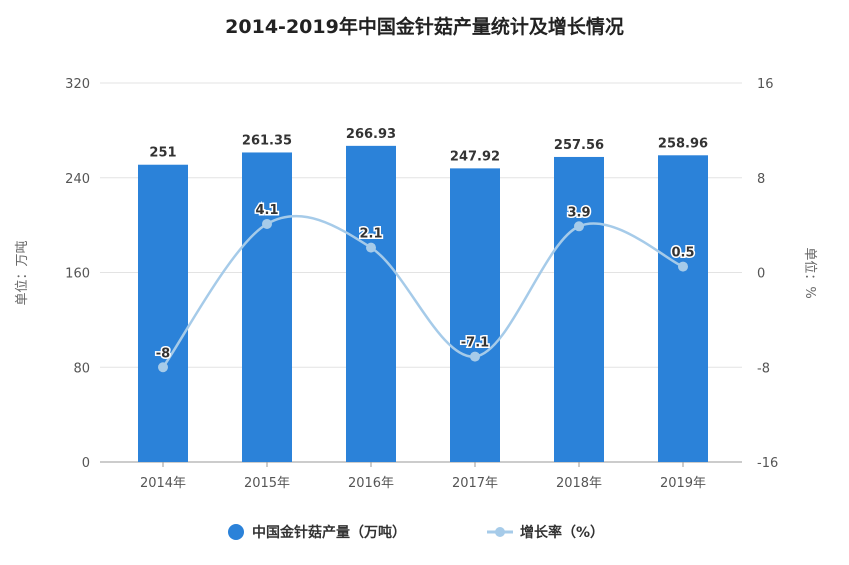 The height and width of the screenshot is (565, 849). I want to click on bar-value-label: 261.35, so click(267, 140).